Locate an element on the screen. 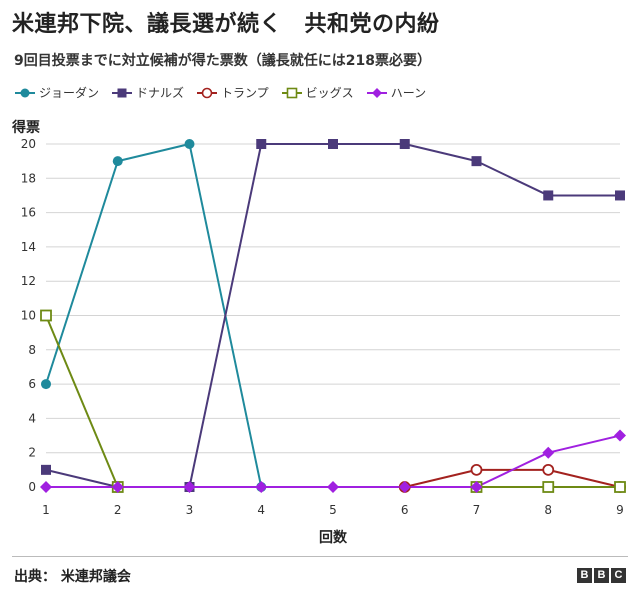 This screenshot has width=640, height=596. legend-label: トランプ is located at coordinates (245, 93).